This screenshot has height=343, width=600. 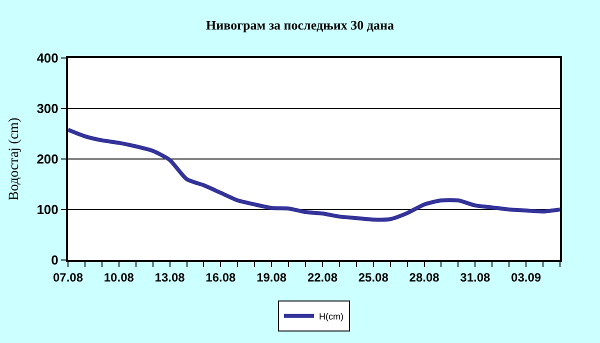 What do you see at coordinates (68, 277) in the screenshot?
I see `x-tick-label: 07.08` at bounding box center [68, 277].